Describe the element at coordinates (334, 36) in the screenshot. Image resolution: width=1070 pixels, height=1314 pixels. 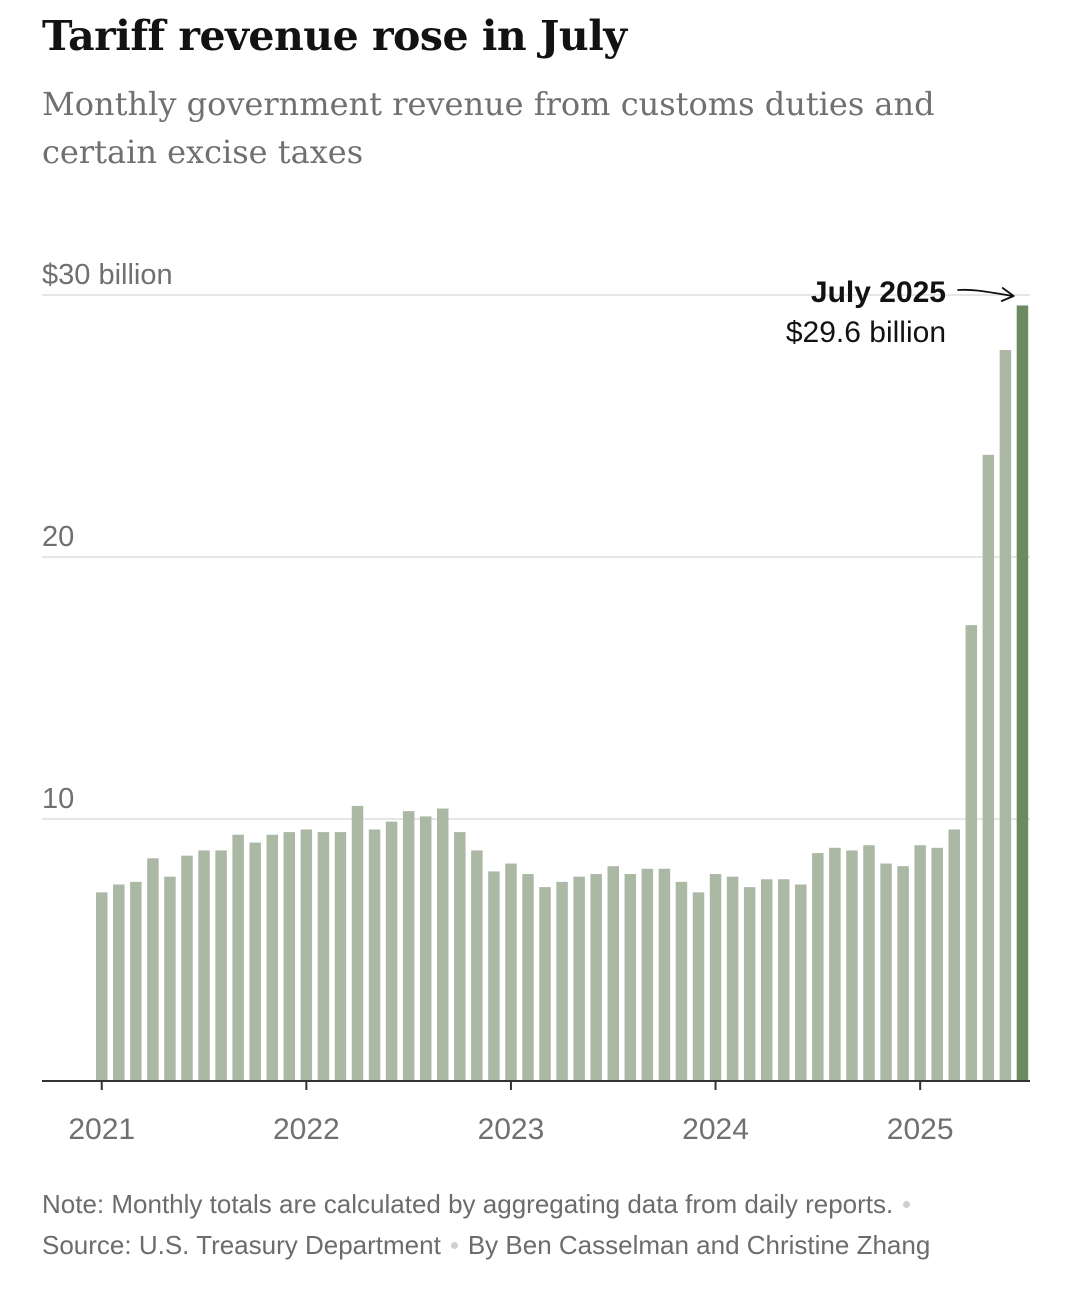
I see `chart-title: Tariff revenue rose in July` at that location.